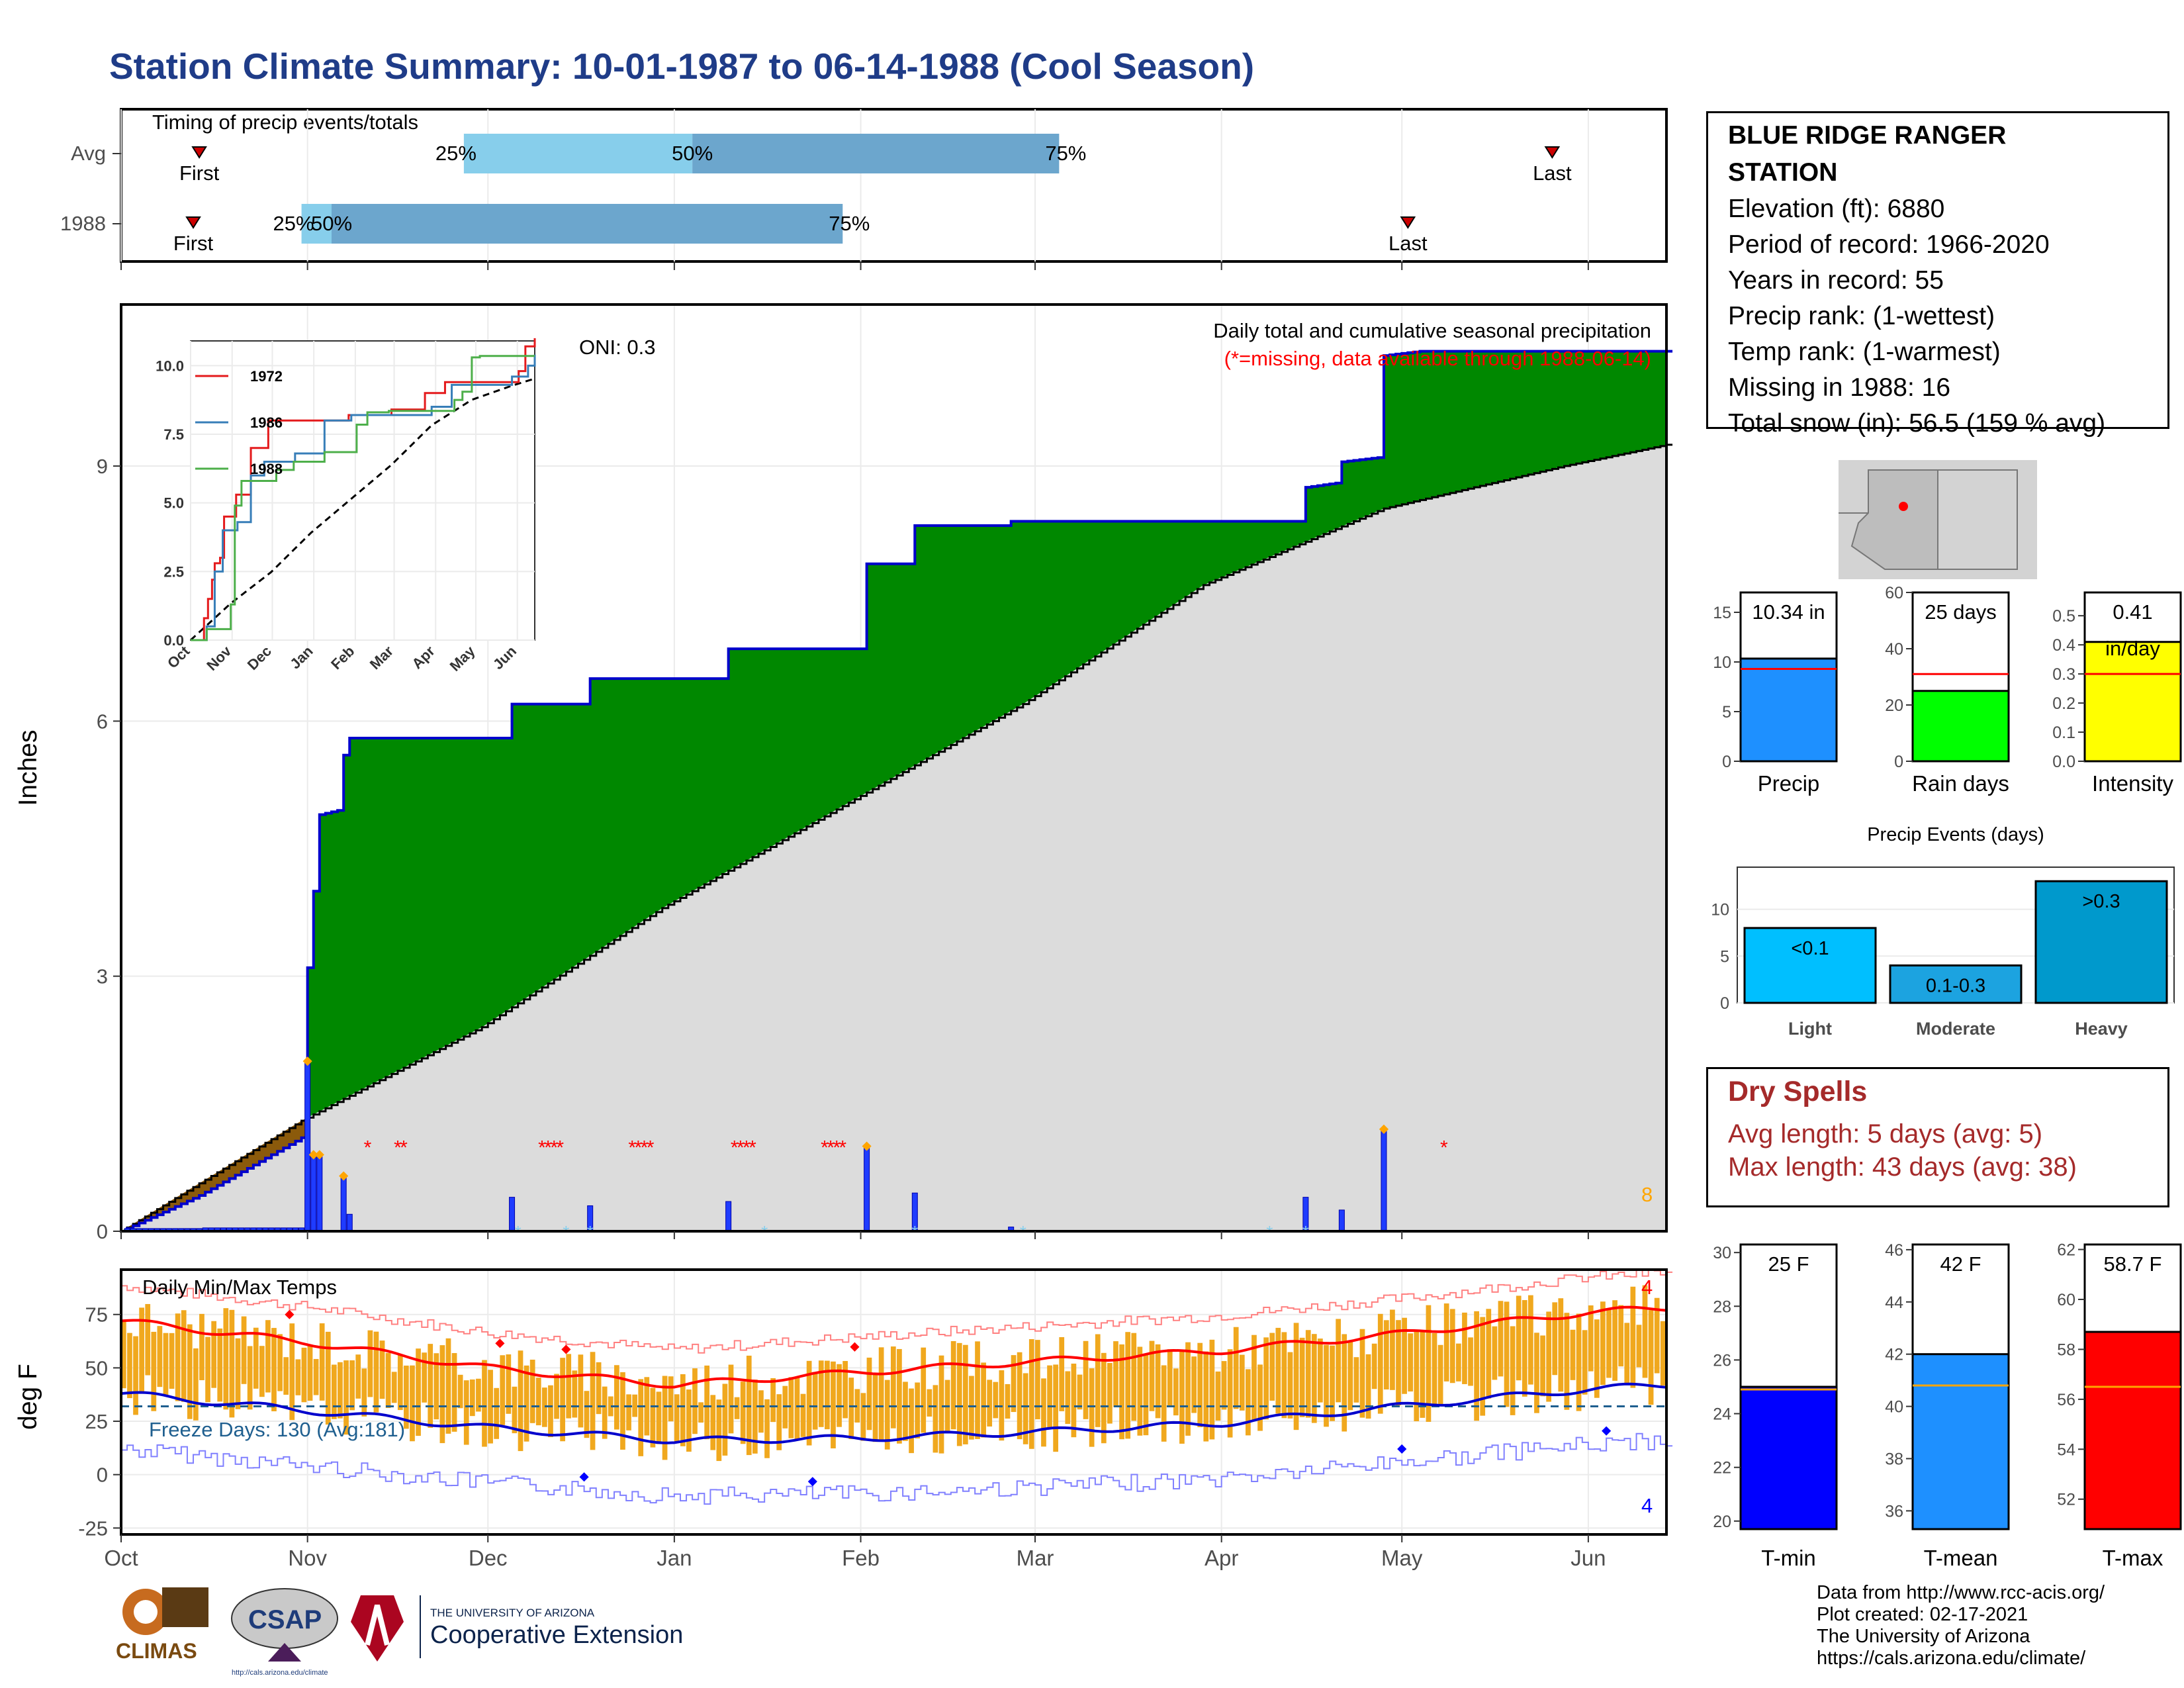  What do you see at coordinates (566, 1349) in the screenshot?
I see `record-max-marker` at bounding box center [566, 1349].